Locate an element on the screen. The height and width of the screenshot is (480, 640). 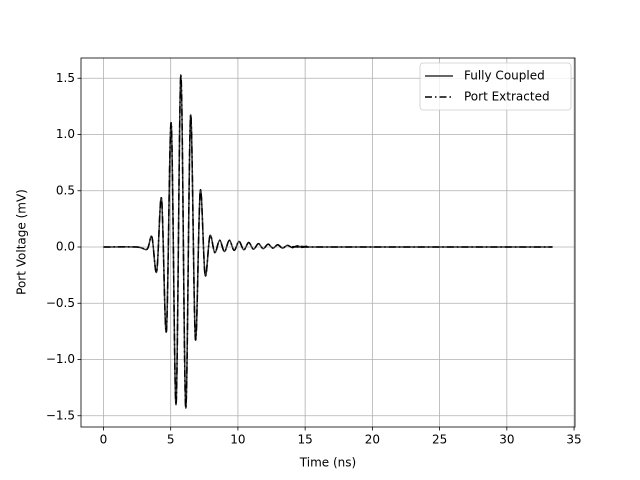
x-tick-label: 15 is located at coordinates (305, 440).